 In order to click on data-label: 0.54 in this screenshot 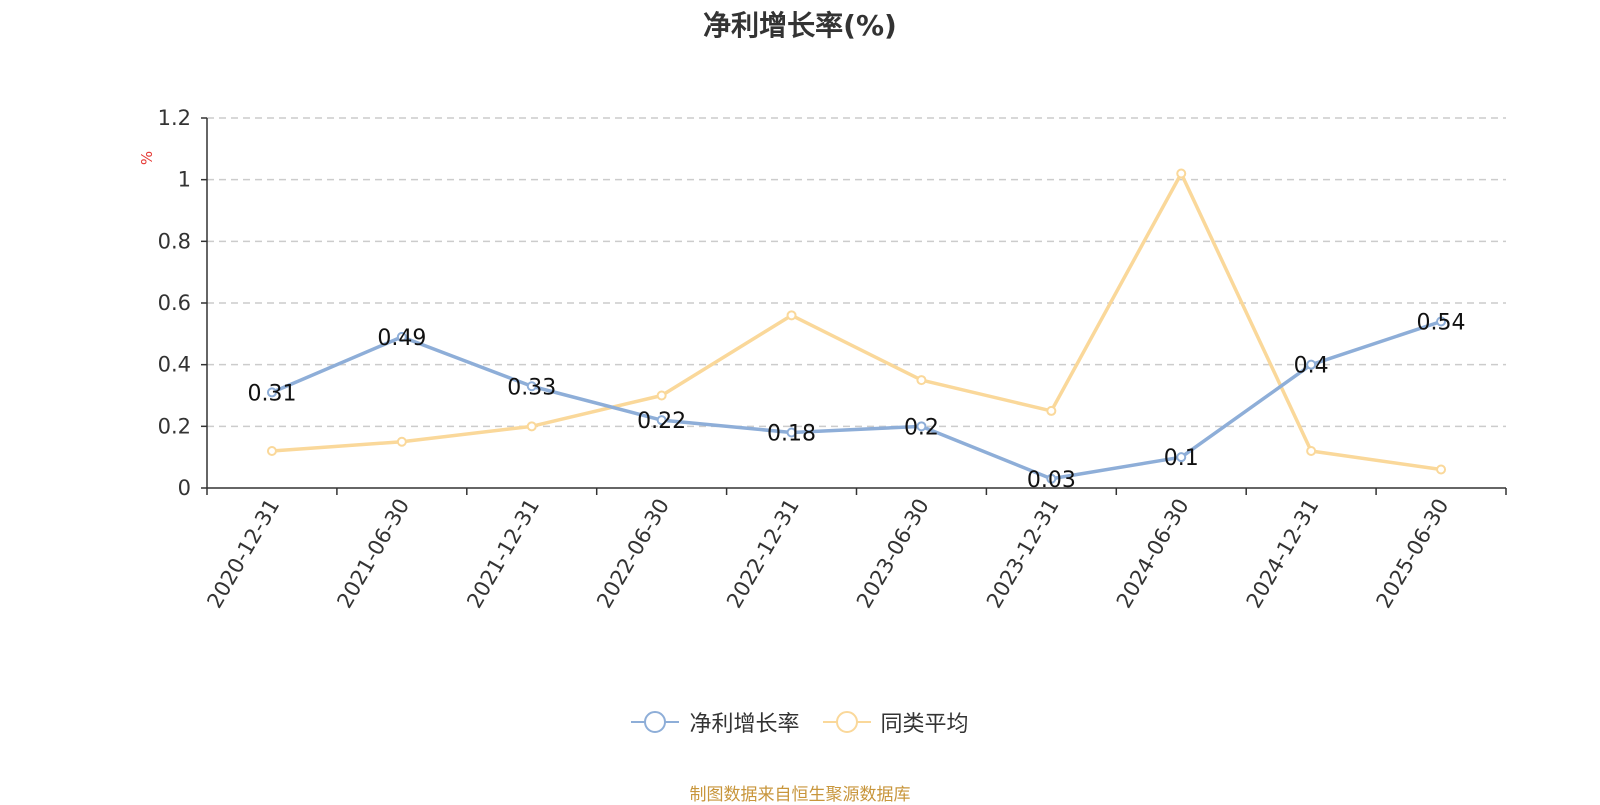, I will do `click(1441, 323)`.